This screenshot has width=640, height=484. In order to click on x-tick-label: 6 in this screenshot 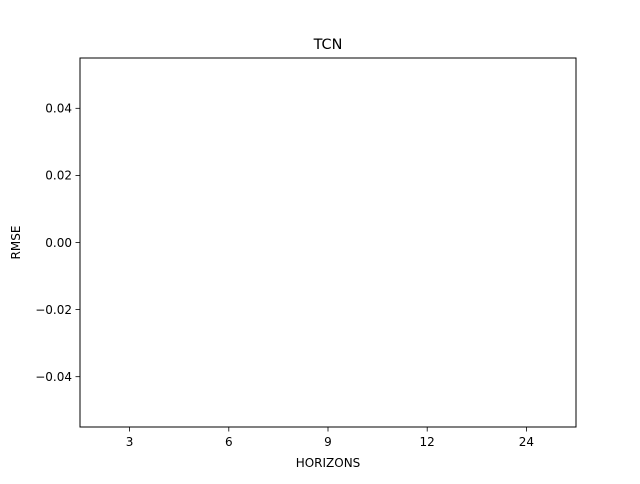, I will do `click(229, 442)`.